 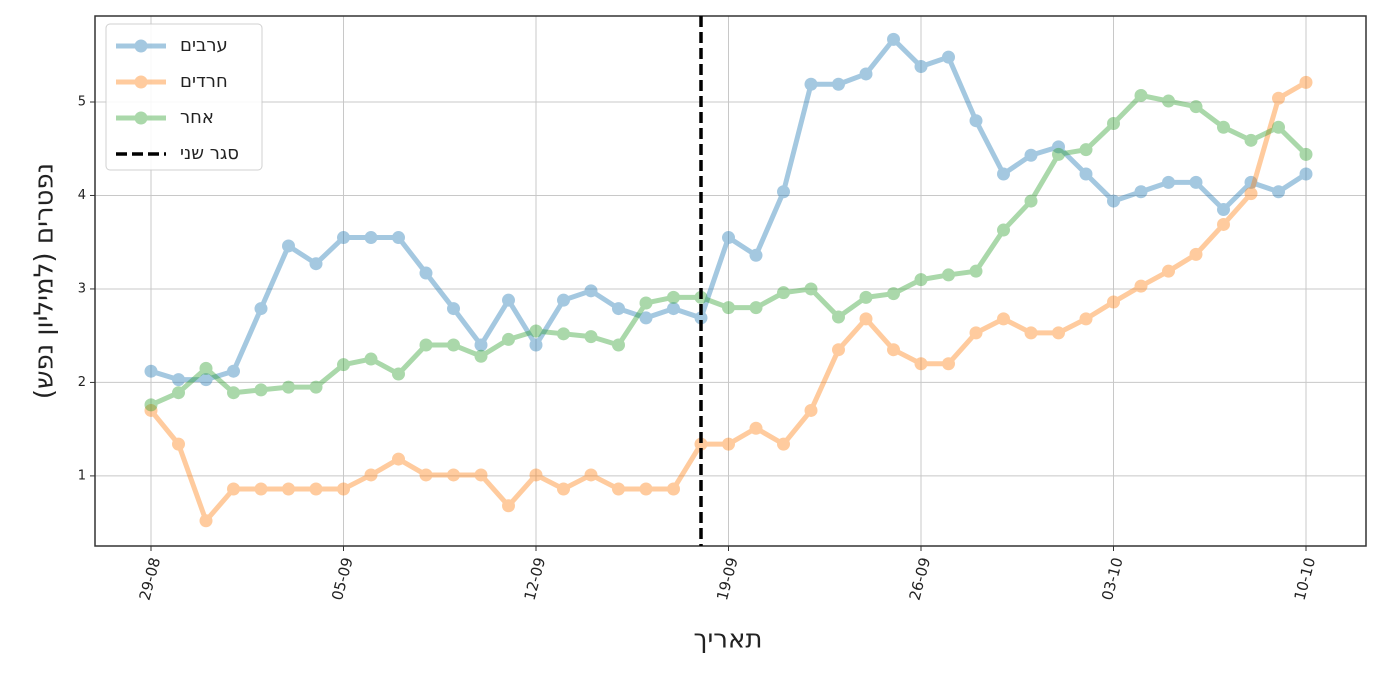 I want to click on x-tick-label: 03-10, so click(x=1112, y=579).